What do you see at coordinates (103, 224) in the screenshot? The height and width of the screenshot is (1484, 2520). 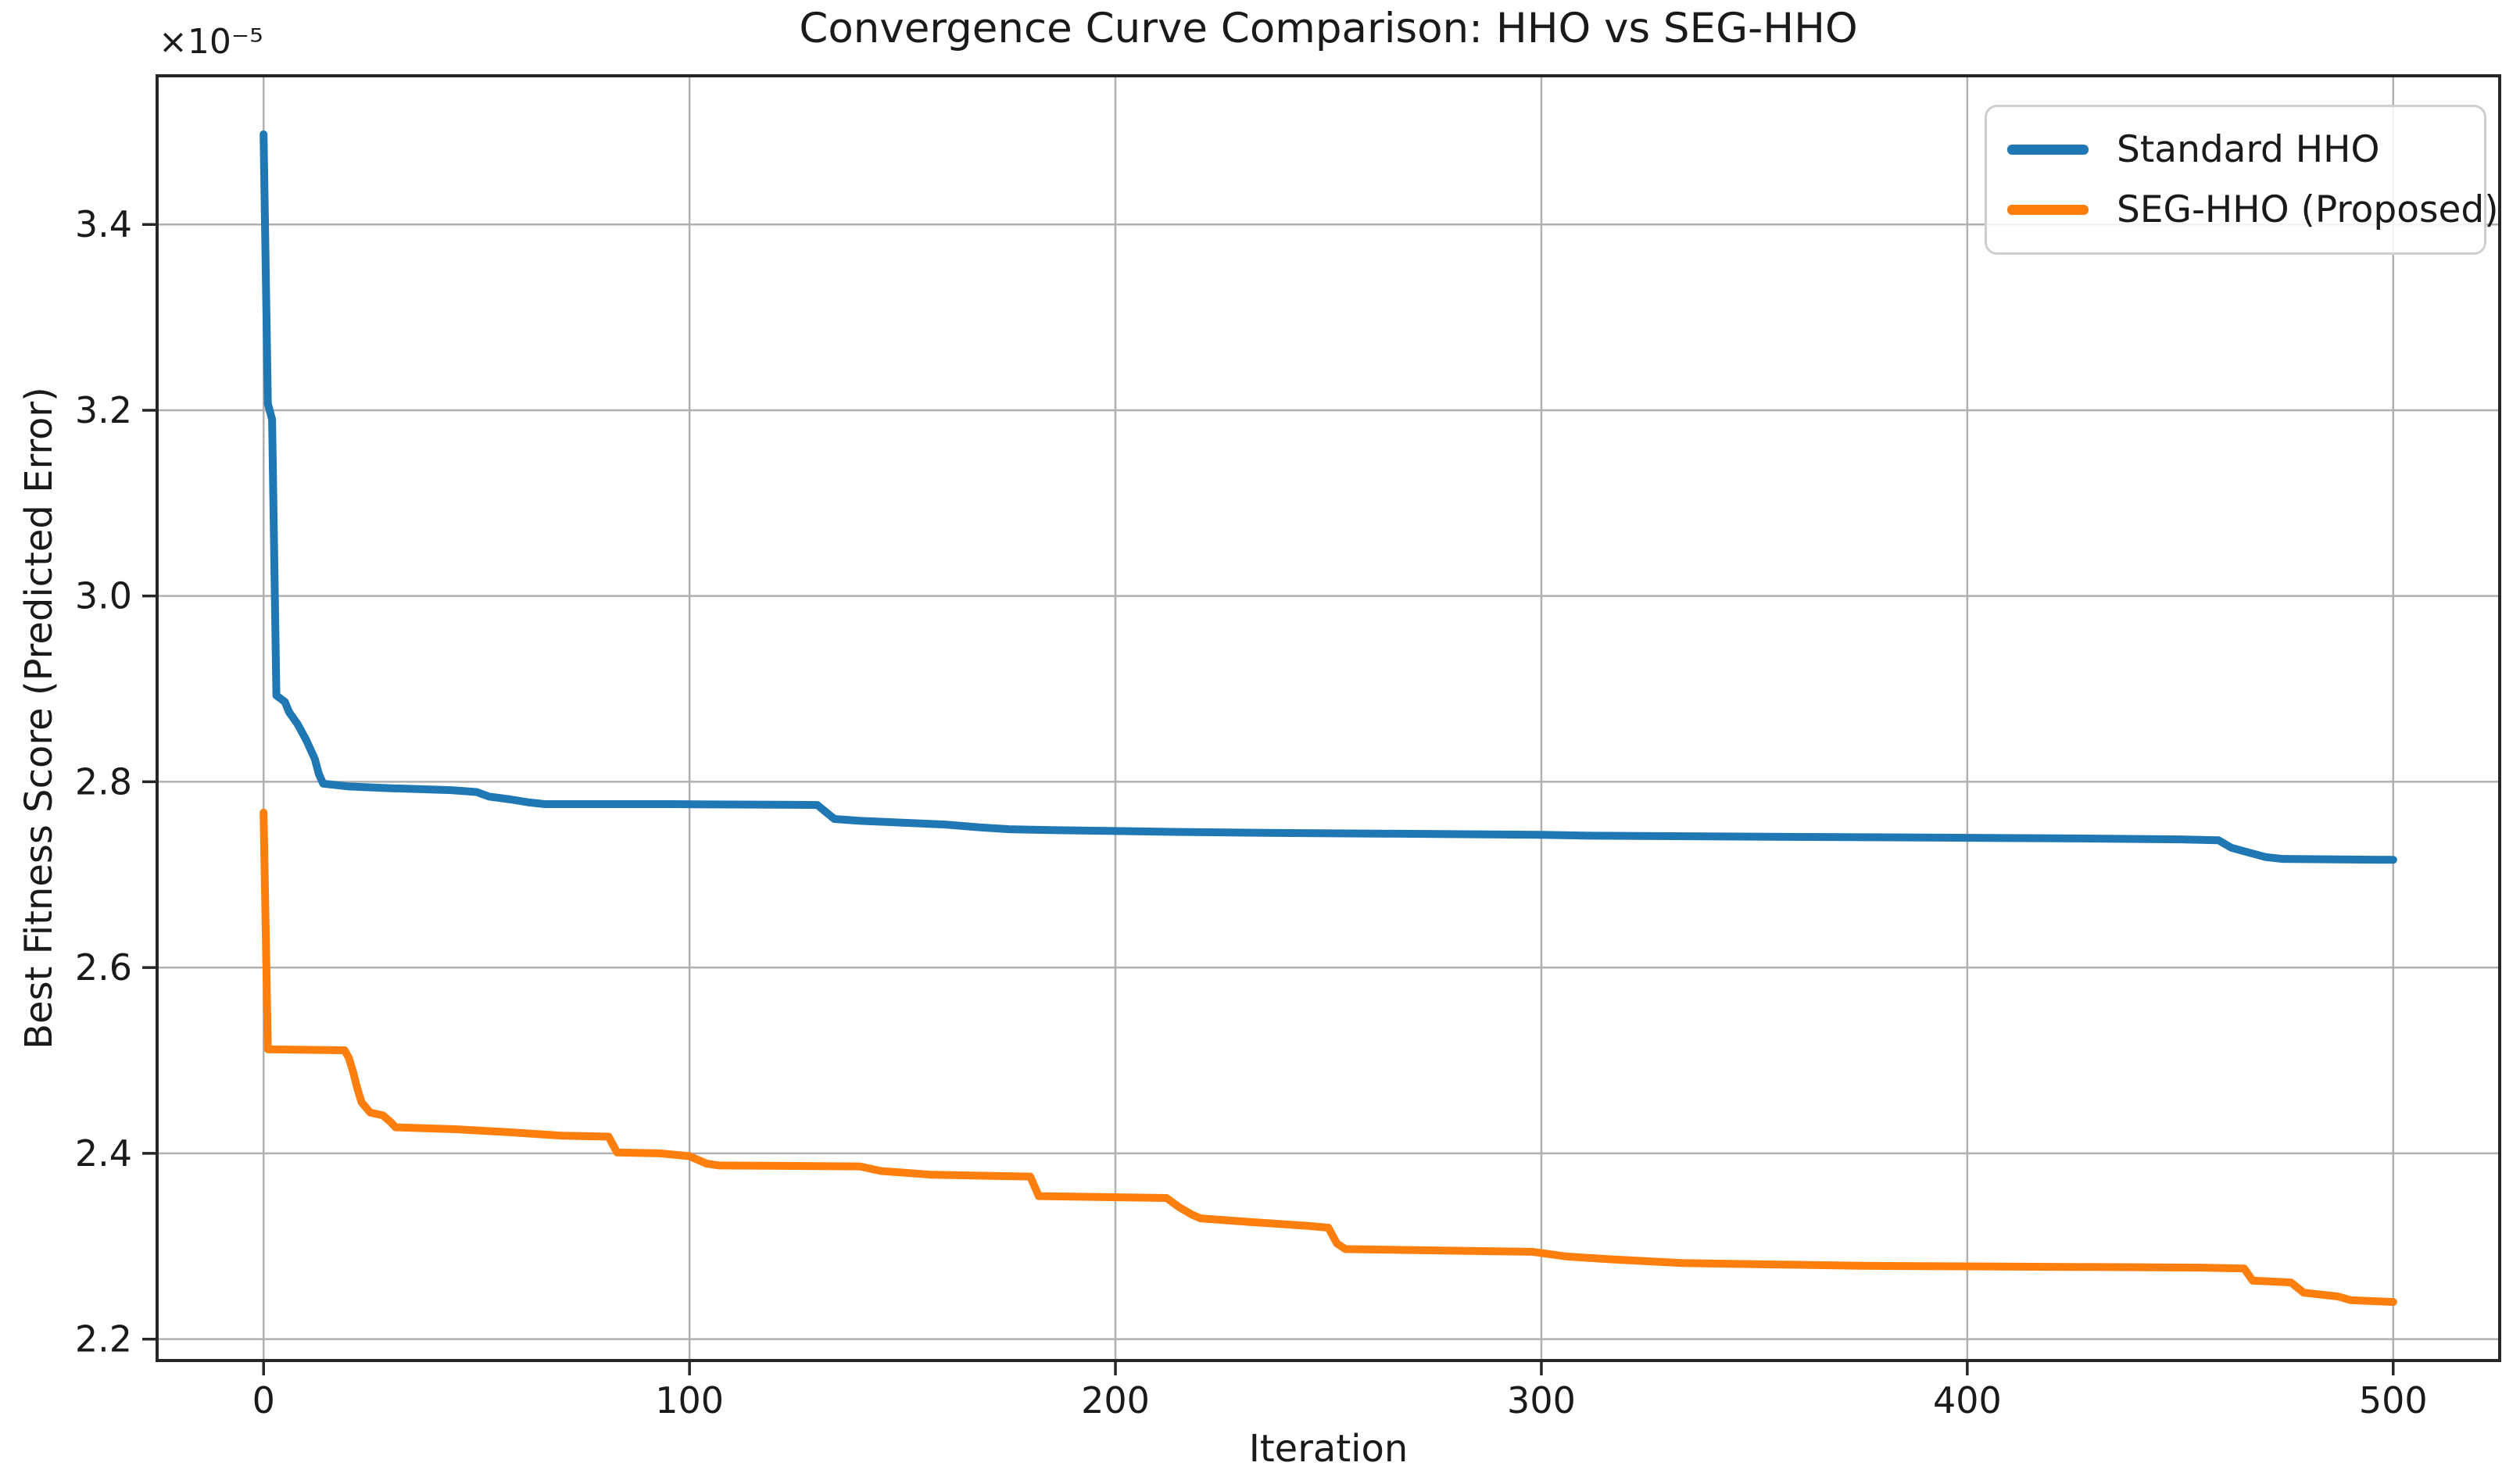 I see `y-tick-label: 3.4` at bounding box center [103, 224].